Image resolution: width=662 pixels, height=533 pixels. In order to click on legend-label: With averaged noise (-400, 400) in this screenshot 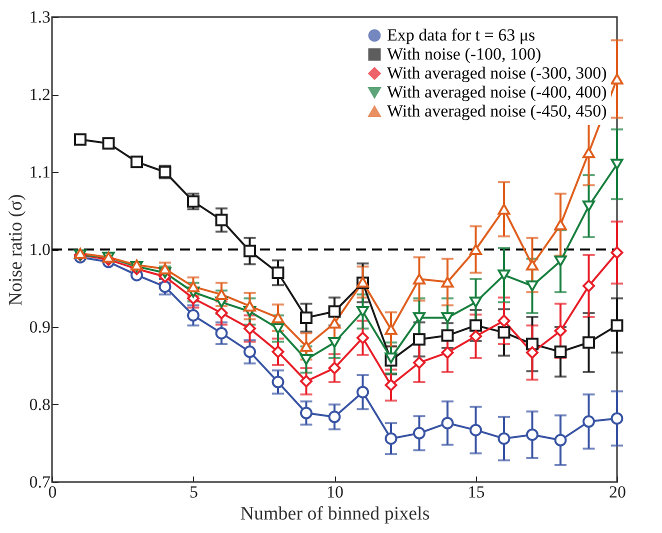, I will do `click(497, 92)`.